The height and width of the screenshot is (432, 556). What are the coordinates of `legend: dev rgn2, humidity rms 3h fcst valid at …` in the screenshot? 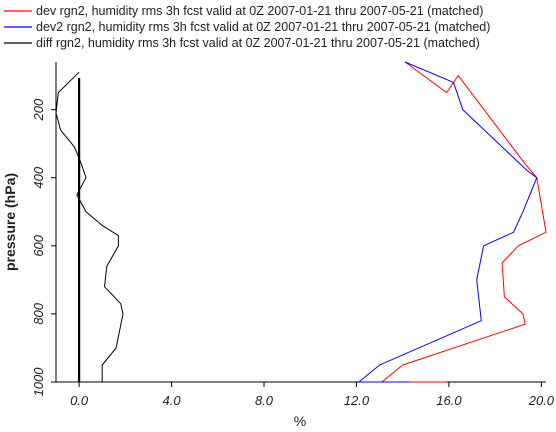 It's located at (247, 27).